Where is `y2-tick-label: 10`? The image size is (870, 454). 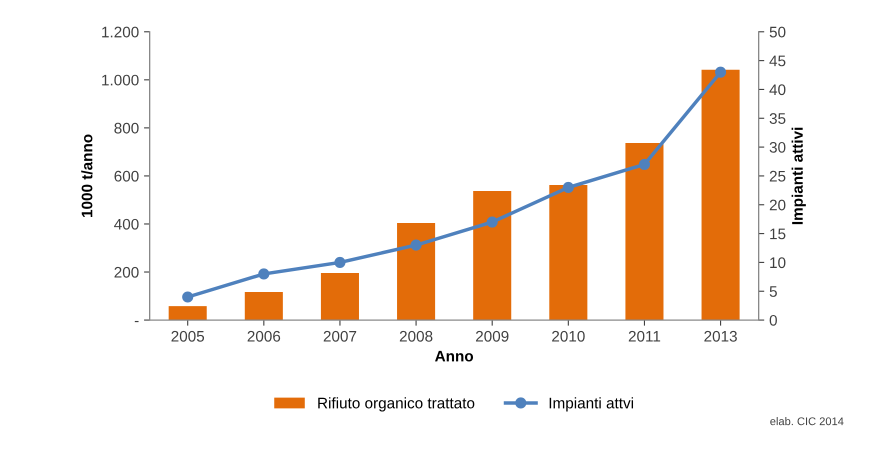
y2-tick-label: 10 is located at coordinates (778, 262).